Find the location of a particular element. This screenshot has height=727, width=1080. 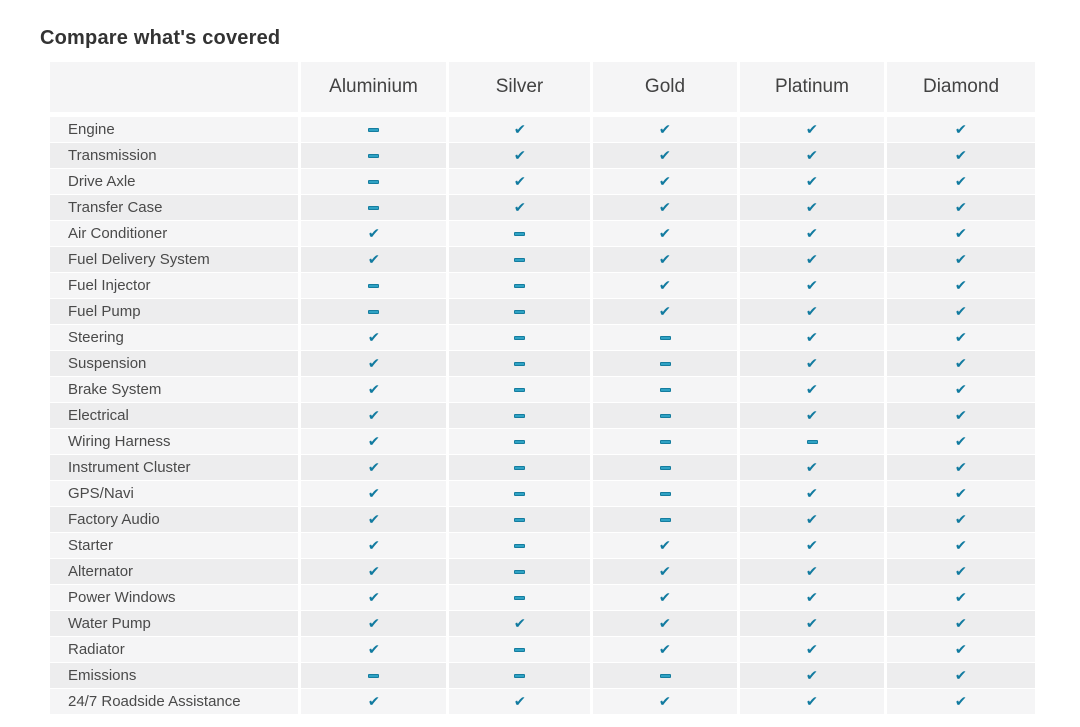

table-row: Brake System ✔ ✔ ✔ is located at coordinates (542, 389).